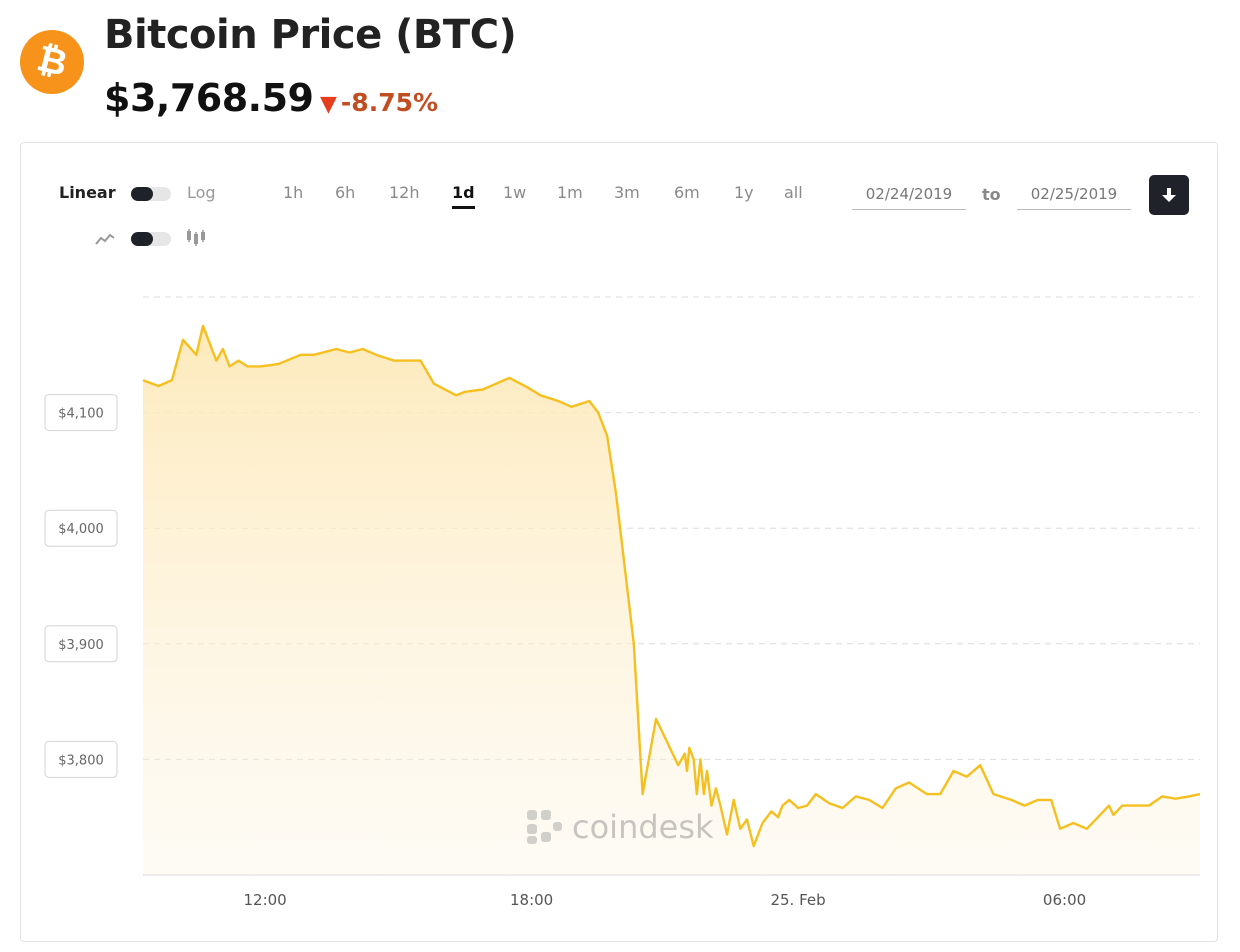 The width and height of the screenshot is (1240, 952). I want to click on x-tick-label: 25. Feb, so click(797, 900).